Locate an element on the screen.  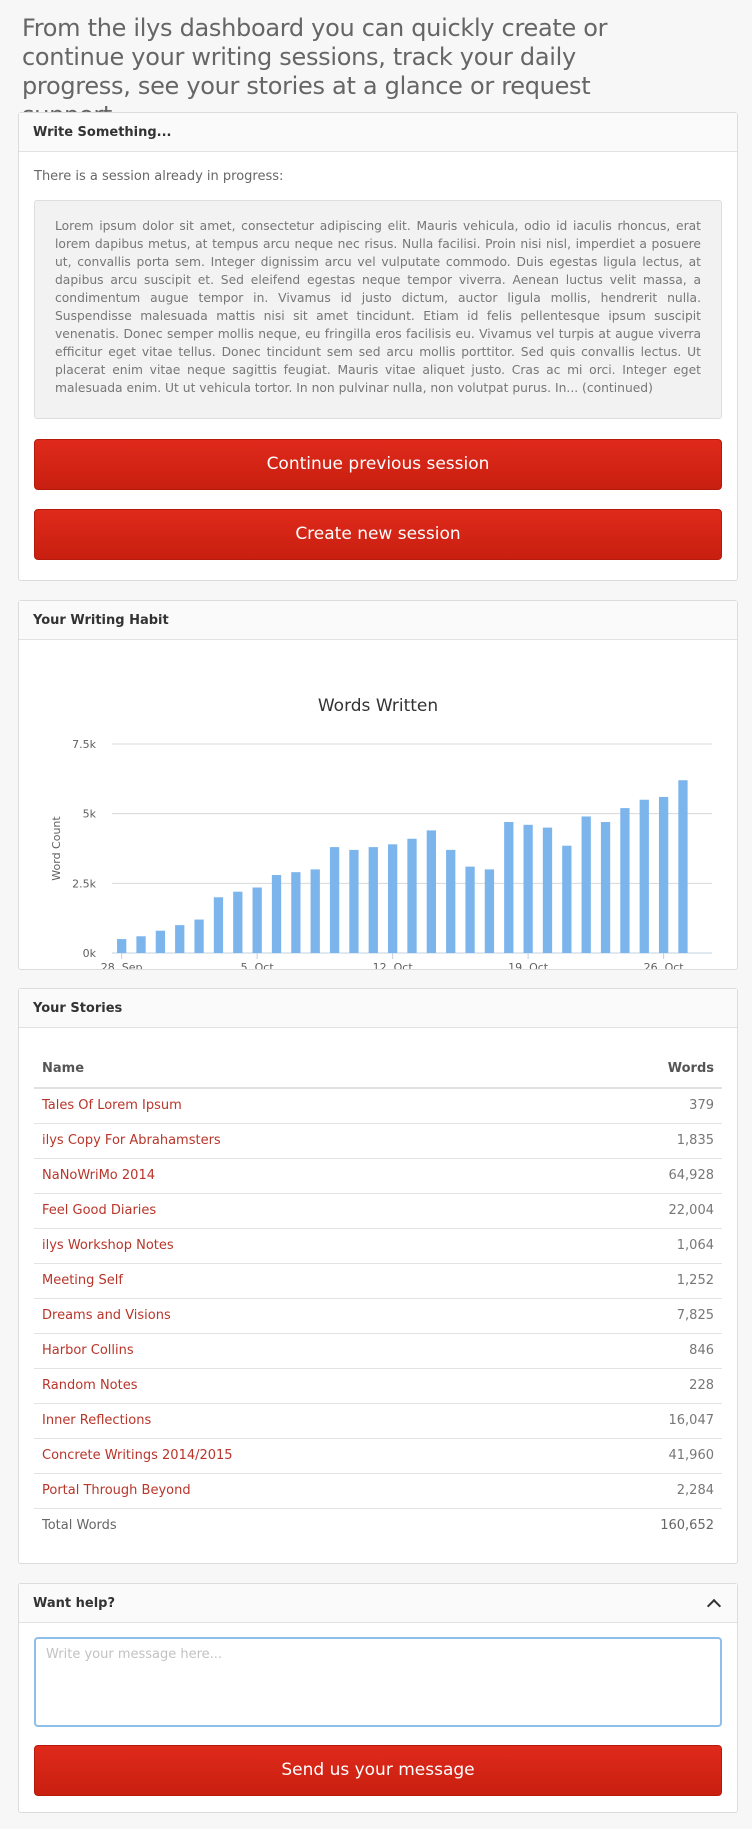
help-panel: Want help? Send us your message is located at coordinates (378, 1698).